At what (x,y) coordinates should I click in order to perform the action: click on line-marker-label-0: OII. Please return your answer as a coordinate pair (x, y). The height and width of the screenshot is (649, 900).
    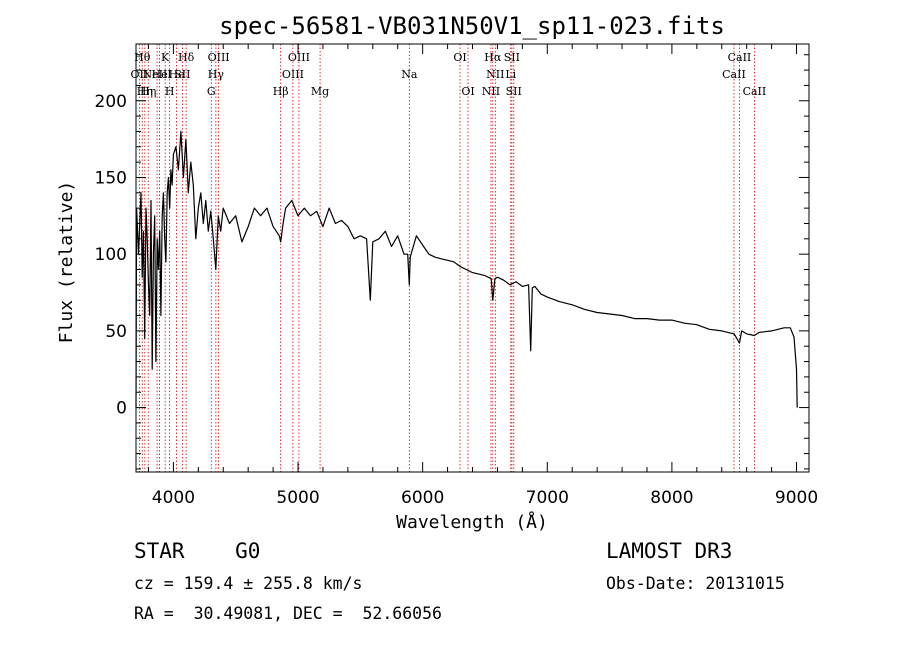
    Looking at the image, I should click on (140, 74).